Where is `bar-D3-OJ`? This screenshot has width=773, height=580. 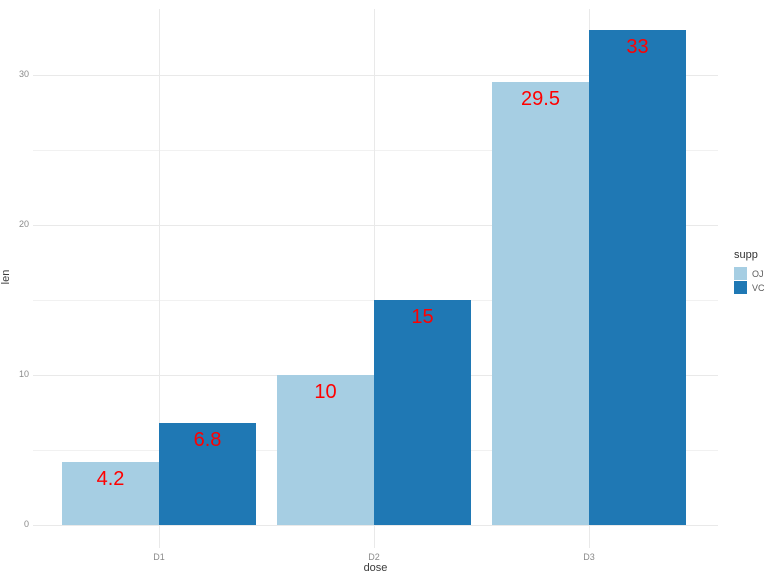
bar-D3-OJ is located at coordinates (540, 303).